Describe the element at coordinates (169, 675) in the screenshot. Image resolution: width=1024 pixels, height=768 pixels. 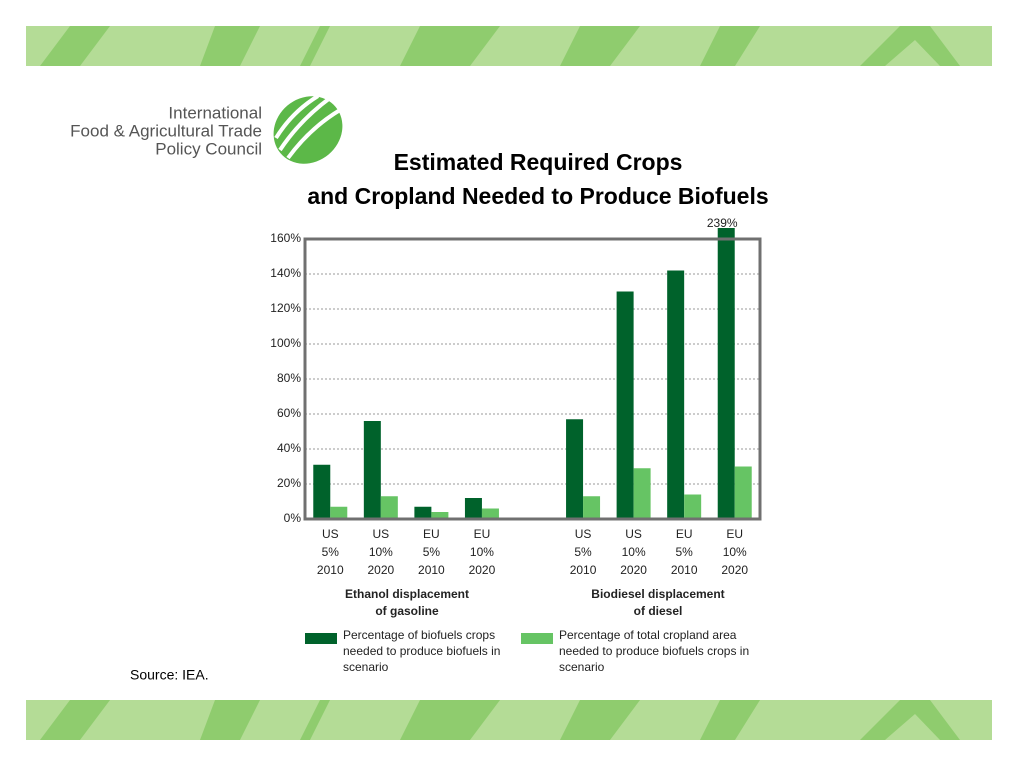
I see `source: Source: IEA.` at that location.